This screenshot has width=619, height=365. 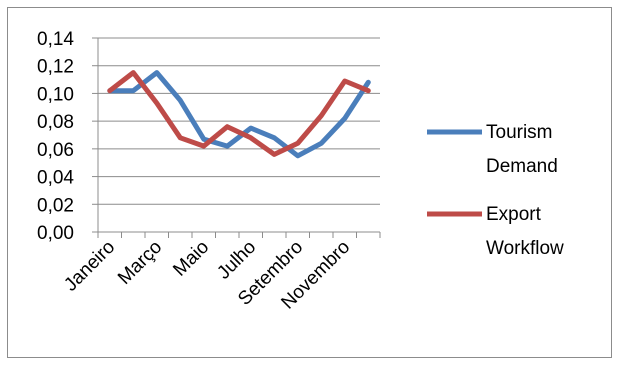 What do you see at coordinates (140, 263) in the screenshot?
I see `x-tick-label: Março` at bounding box center [140, 263].